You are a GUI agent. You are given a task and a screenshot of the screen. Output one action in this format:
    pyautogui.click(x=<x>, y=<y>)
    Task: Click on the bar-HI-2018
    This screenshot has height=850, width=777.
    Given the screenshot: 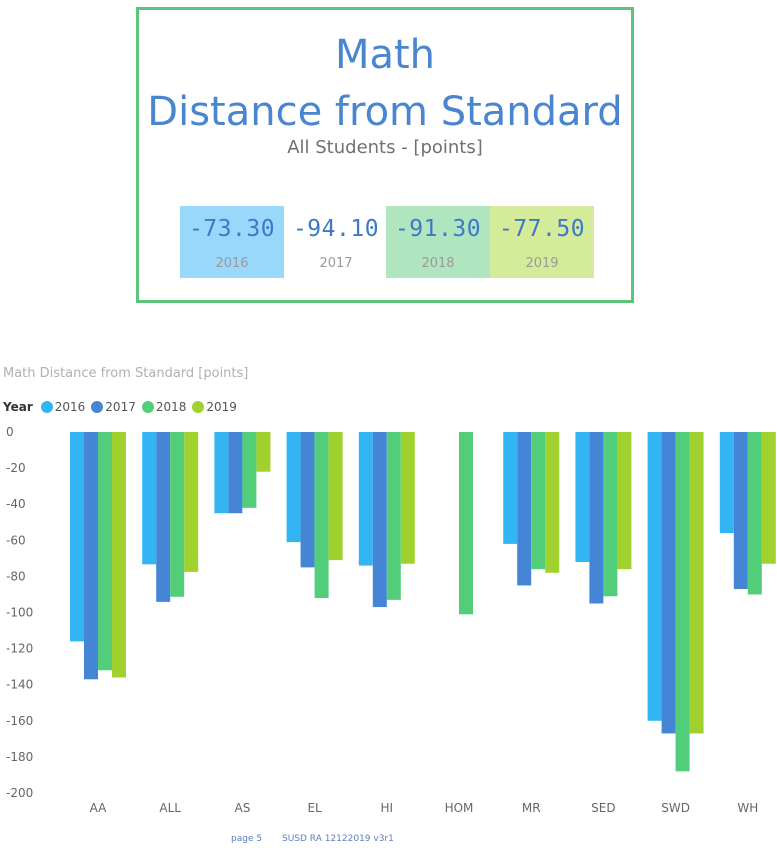 What is the action you would take?
    pyautogui.click(x=393, y=516)
    